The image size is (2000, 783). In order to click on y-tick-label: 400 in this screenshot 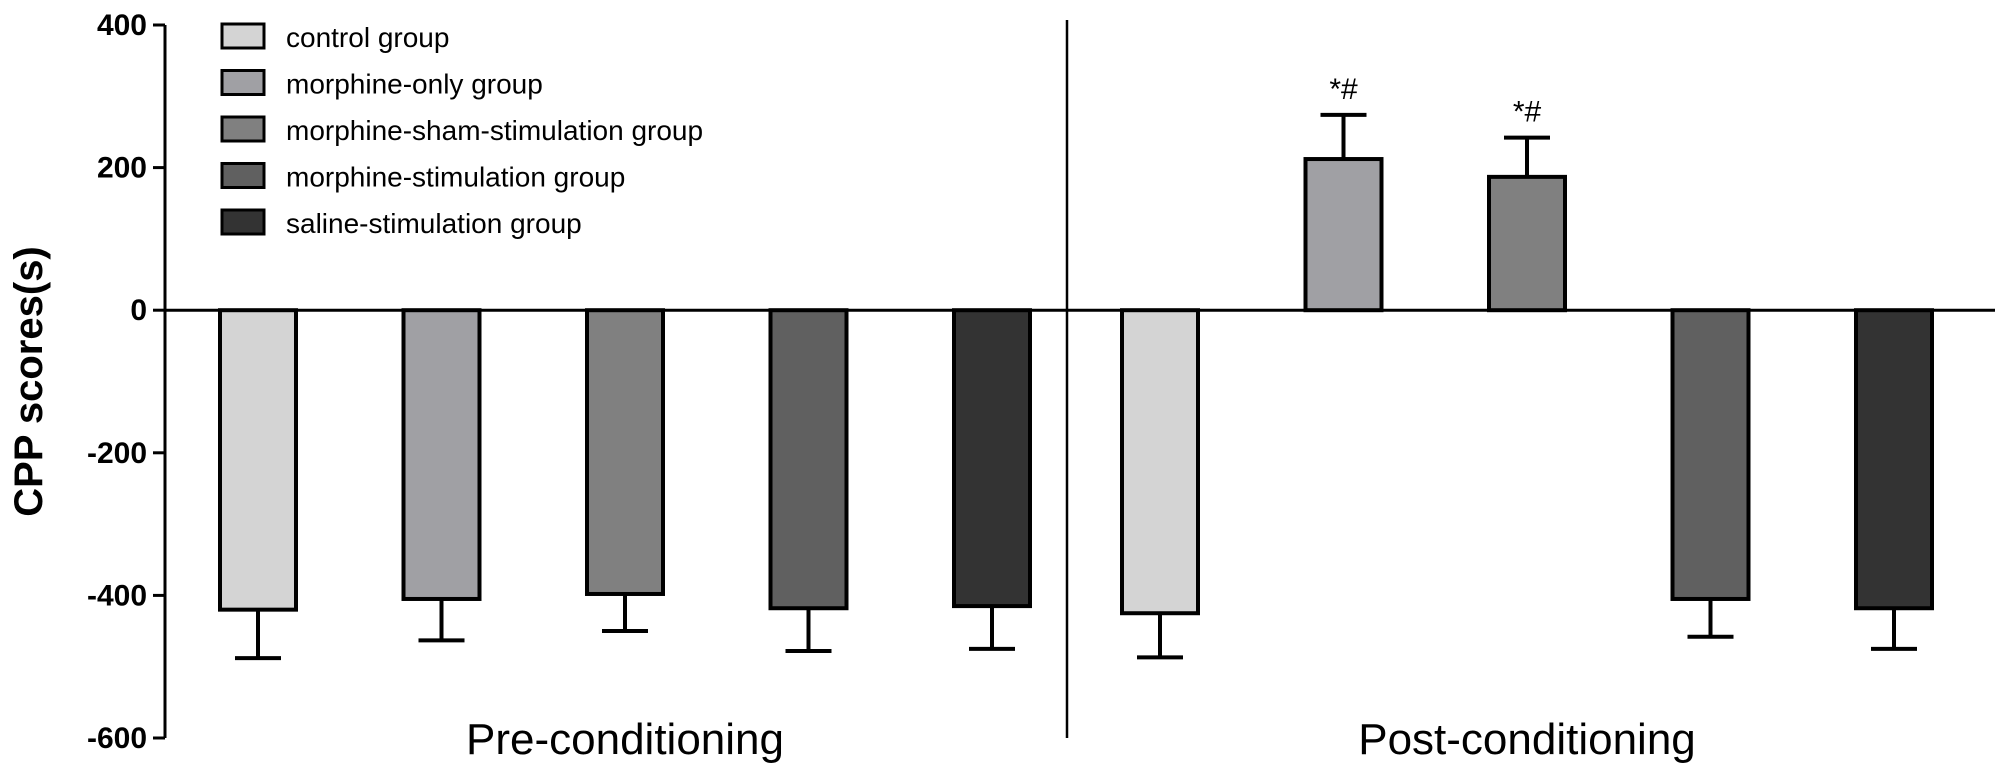, I will do `click(122, 25)`.